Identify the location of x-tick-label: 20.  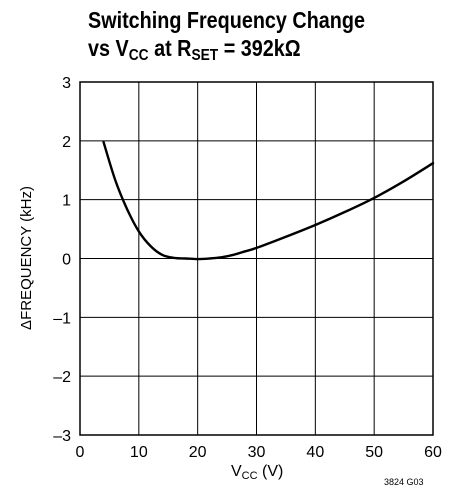
(198, 452).